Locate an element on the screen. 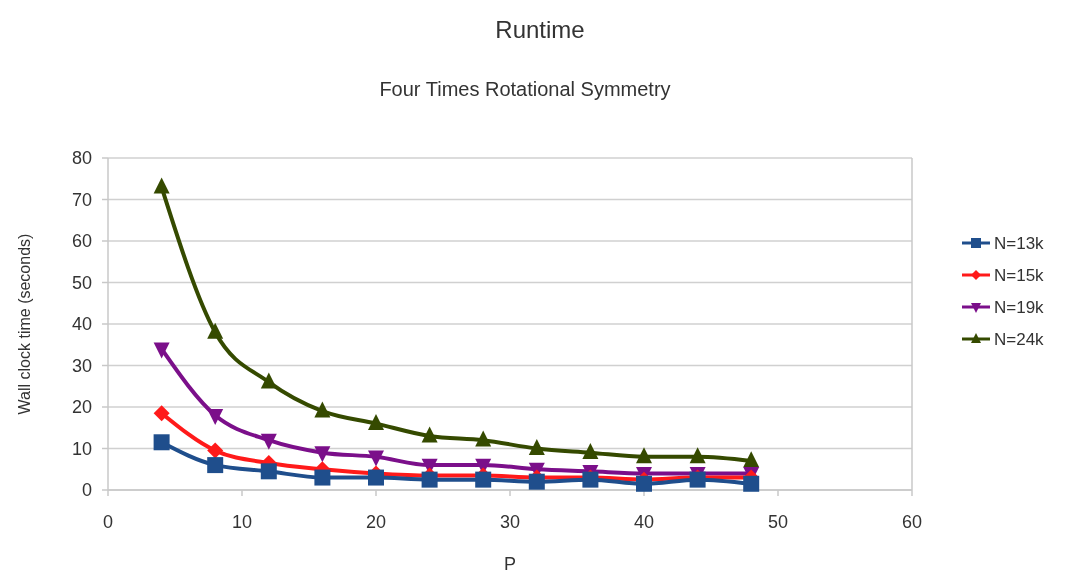 This screenshot has height=582, width=1076. y-axis-title: Wall clock time (seconds) is located at coordinates (24, 324).